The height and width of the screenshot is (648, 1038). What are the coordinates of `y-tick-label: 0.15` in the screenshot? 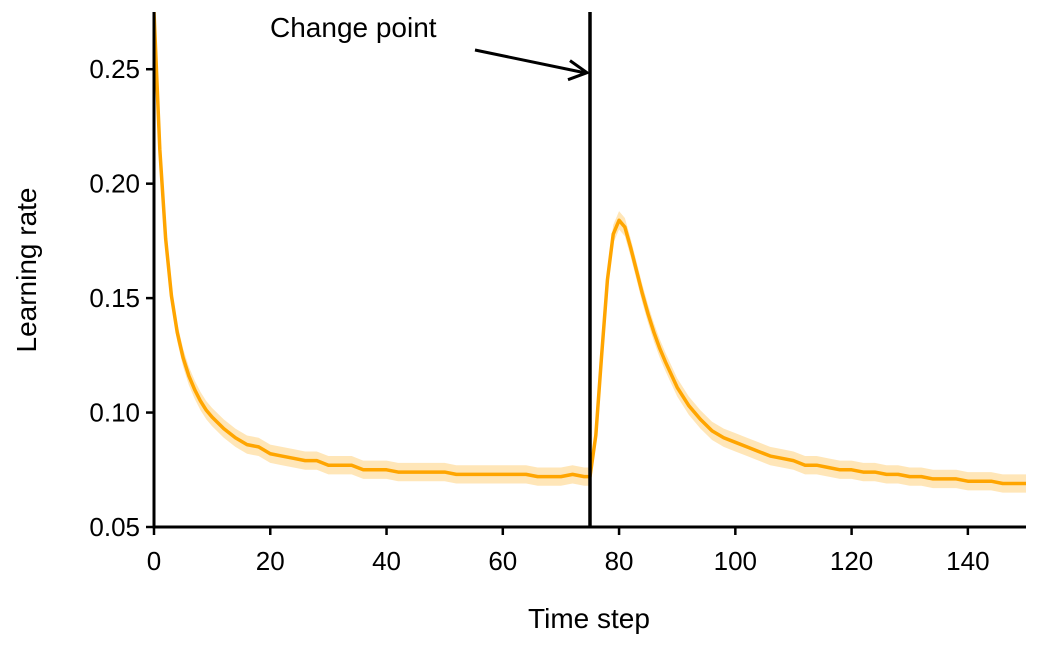 It's located at (114, 298).